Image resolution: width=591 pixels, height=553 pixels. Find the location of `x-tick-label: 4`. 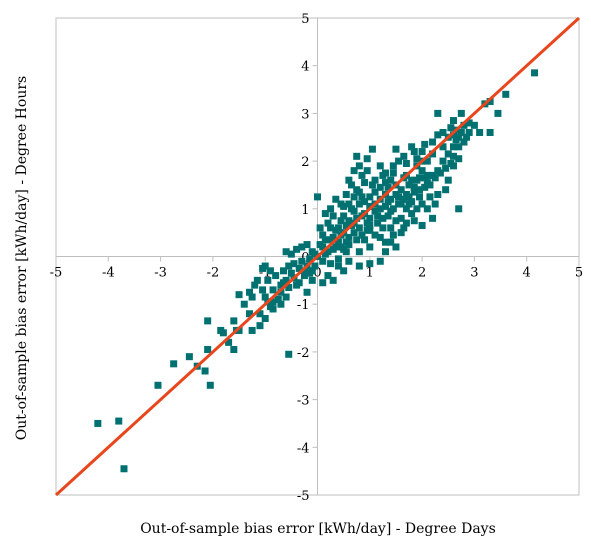

x-tick-label: 4 is located at coordinates (527, 273).